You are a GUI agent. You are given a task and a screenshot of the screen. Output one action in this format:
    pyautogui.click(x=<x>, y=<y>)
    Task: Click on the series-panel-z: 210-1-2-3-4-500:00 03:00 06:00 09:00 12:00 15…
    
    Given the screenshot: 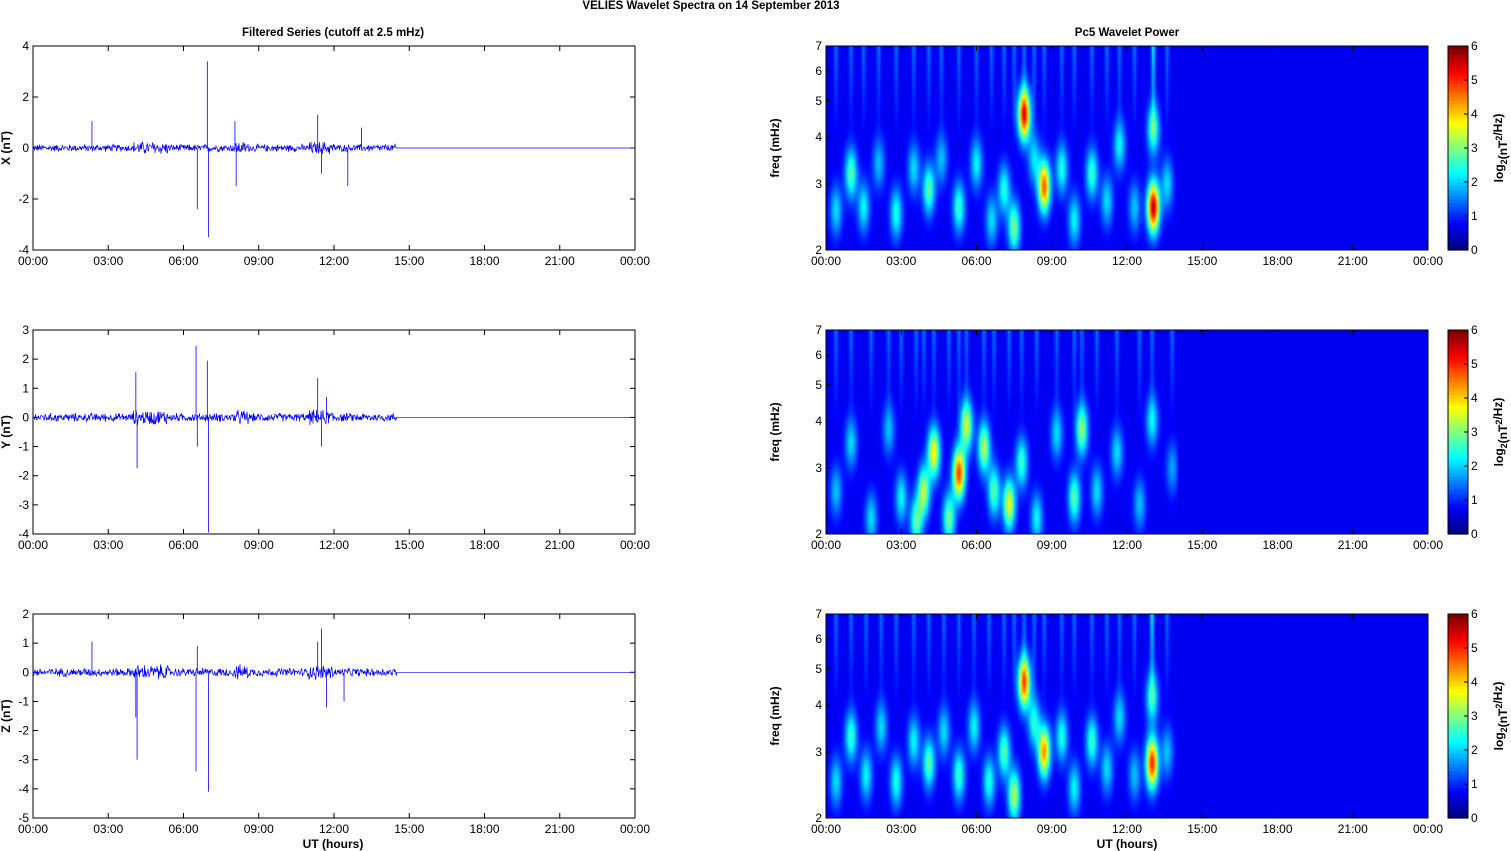 What is the action you would take?
    pyautogui.click(x=325, y=721)
    